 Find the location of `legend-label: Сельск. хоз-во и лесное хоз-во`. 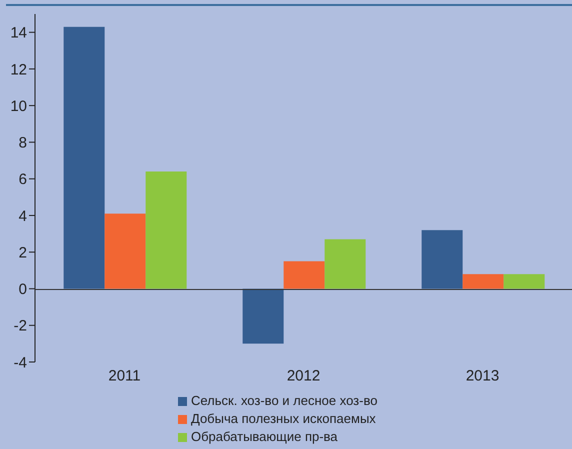

legend-label: Сельск. хоз-во и лесное хоз-во is located at coordinates (284, 401).